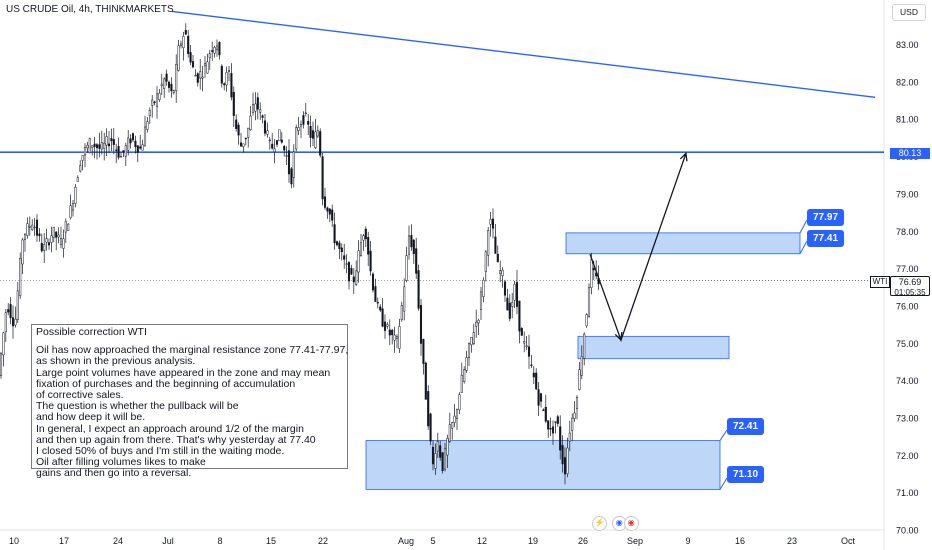 This screenshot has width=932, height=550. I want to click on y-tick-label: 79.00, so click(907, 194).